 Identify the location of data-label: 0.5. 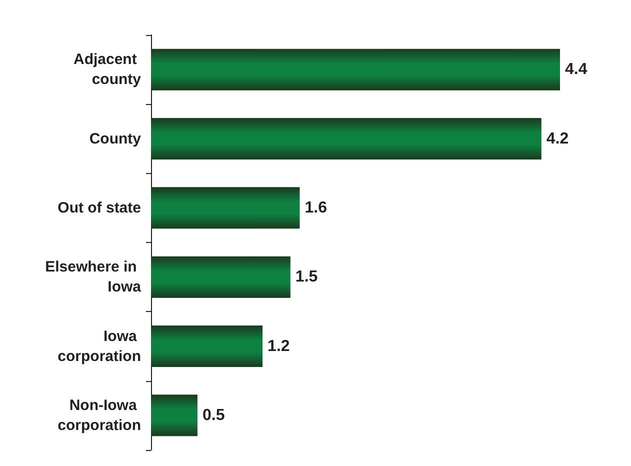
(213, 415).